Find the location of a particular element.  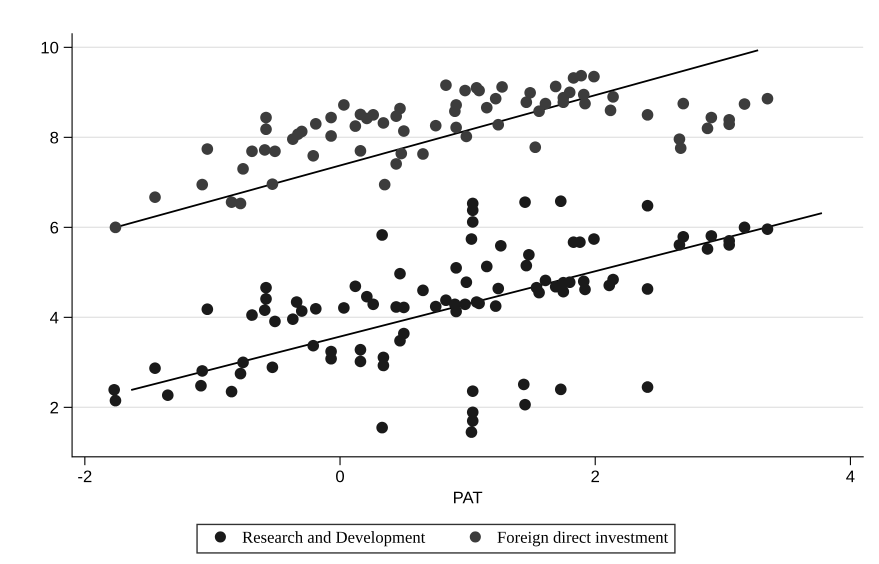

y-tick-label: 2 is located at coordinates (54, 408).